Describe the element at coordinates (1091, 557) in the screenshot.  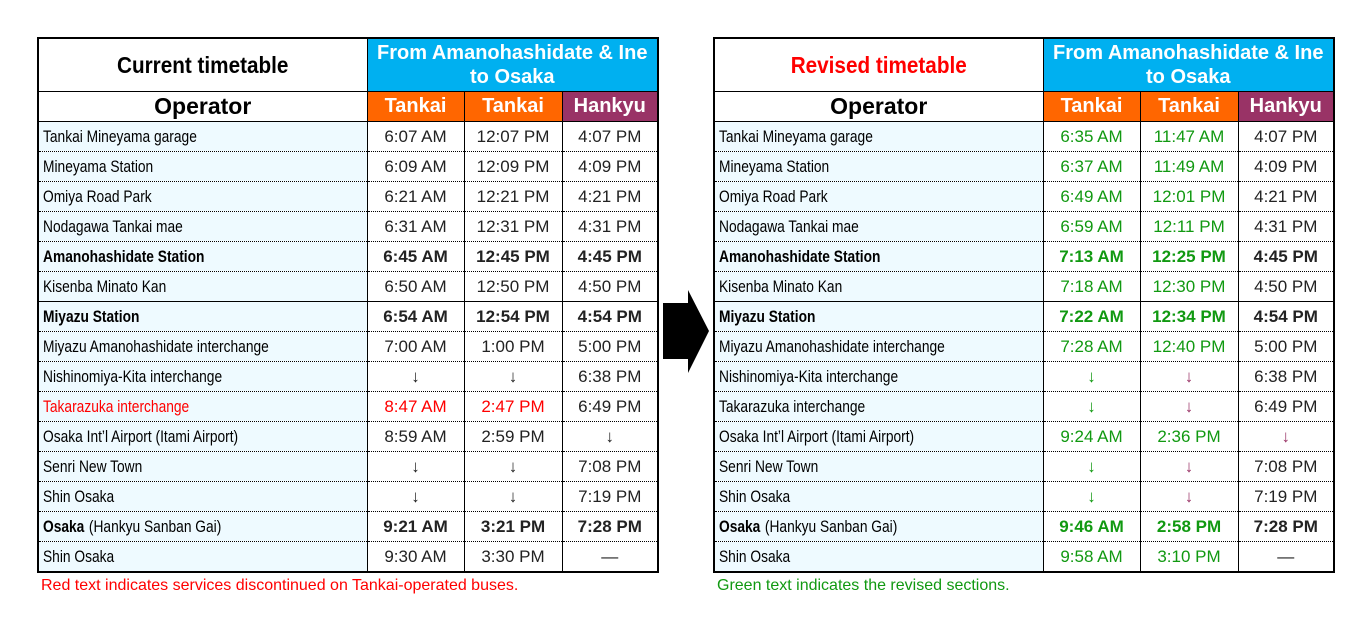
I see `departure-time: 9:58 AM` at that location.